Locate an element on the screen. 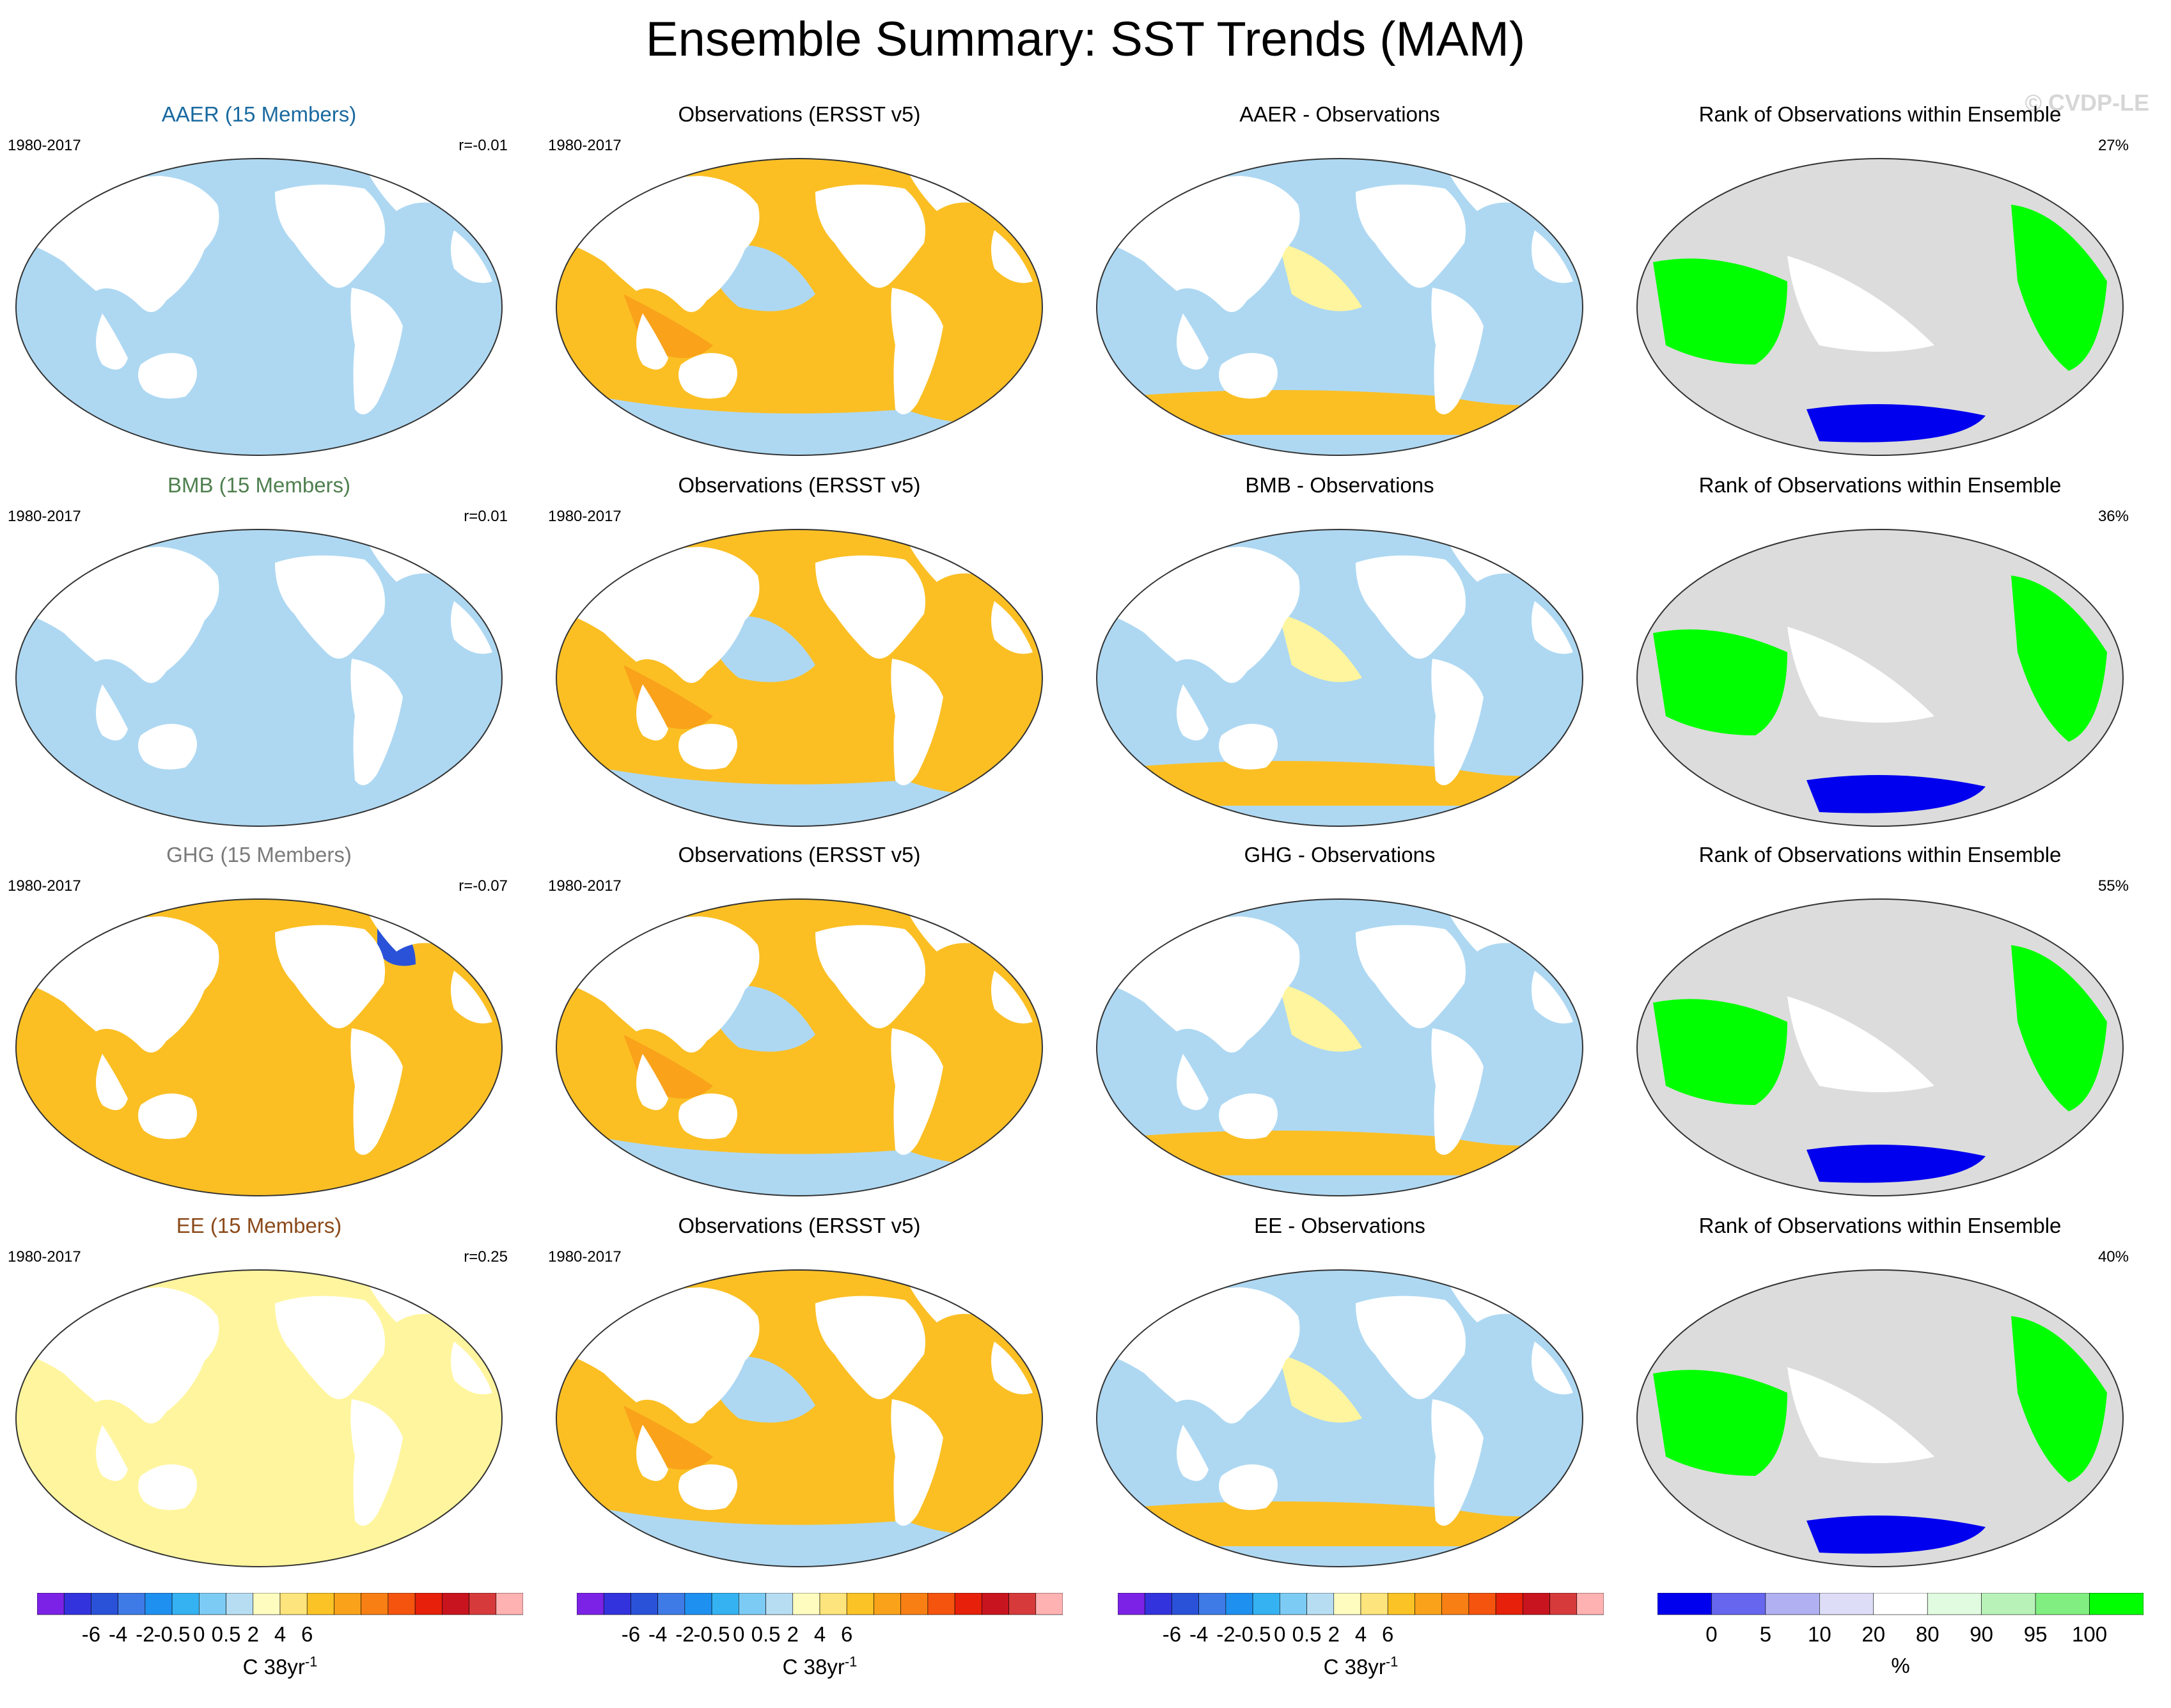 This screenshot has width=2171, height=1708. panel-stat: 27% is located at coordinates (2113, 145).